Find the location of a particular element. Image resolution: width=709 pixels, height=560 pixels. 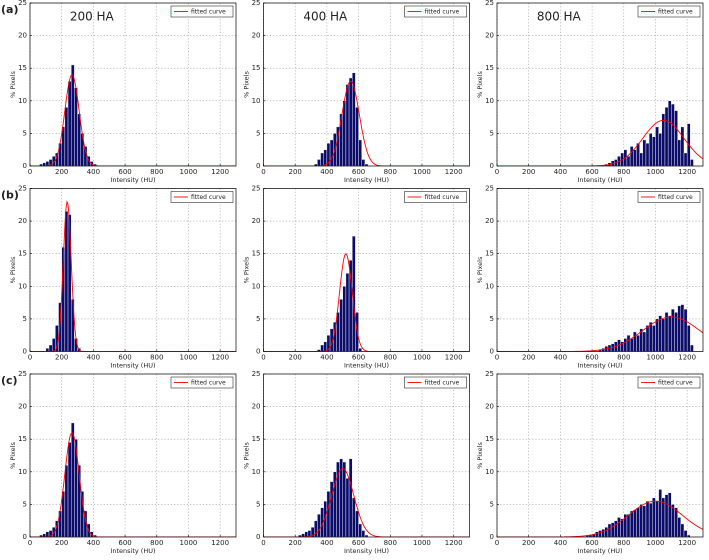

panel-title: 800 HA is located at coordinates (559, 17).